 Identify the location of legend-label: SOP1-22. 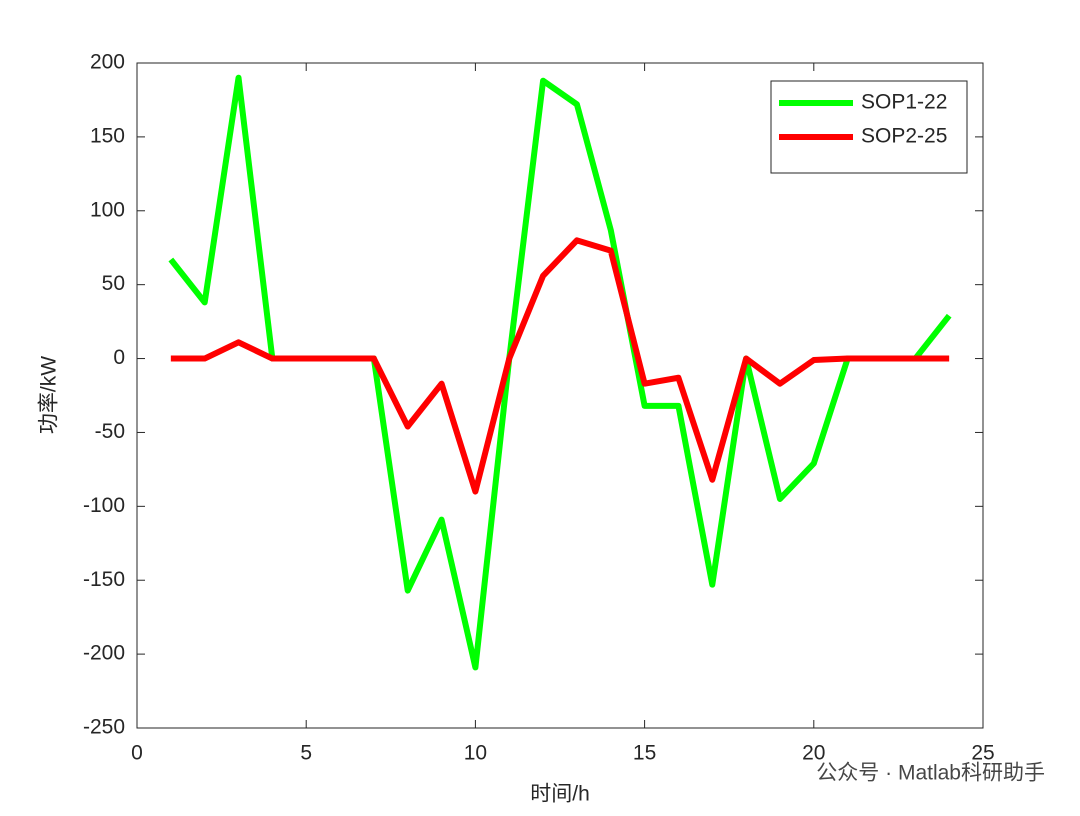
(904, 102).